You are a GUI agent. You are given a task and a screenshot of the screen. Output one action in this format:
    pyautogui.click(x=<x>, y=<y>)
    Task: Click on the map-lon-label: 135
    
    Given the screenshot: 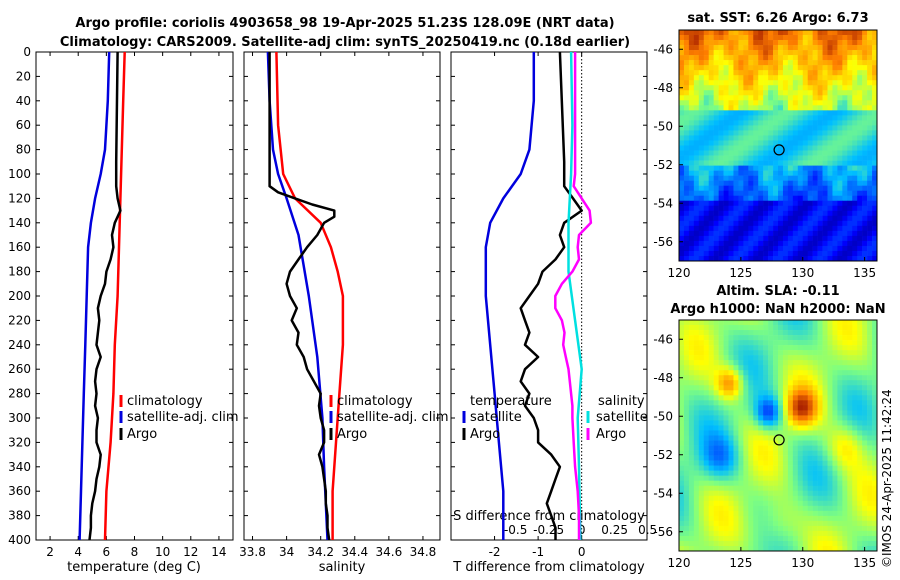 What is the action you would take?
    pyautogui.click(x=864, y=273)
    